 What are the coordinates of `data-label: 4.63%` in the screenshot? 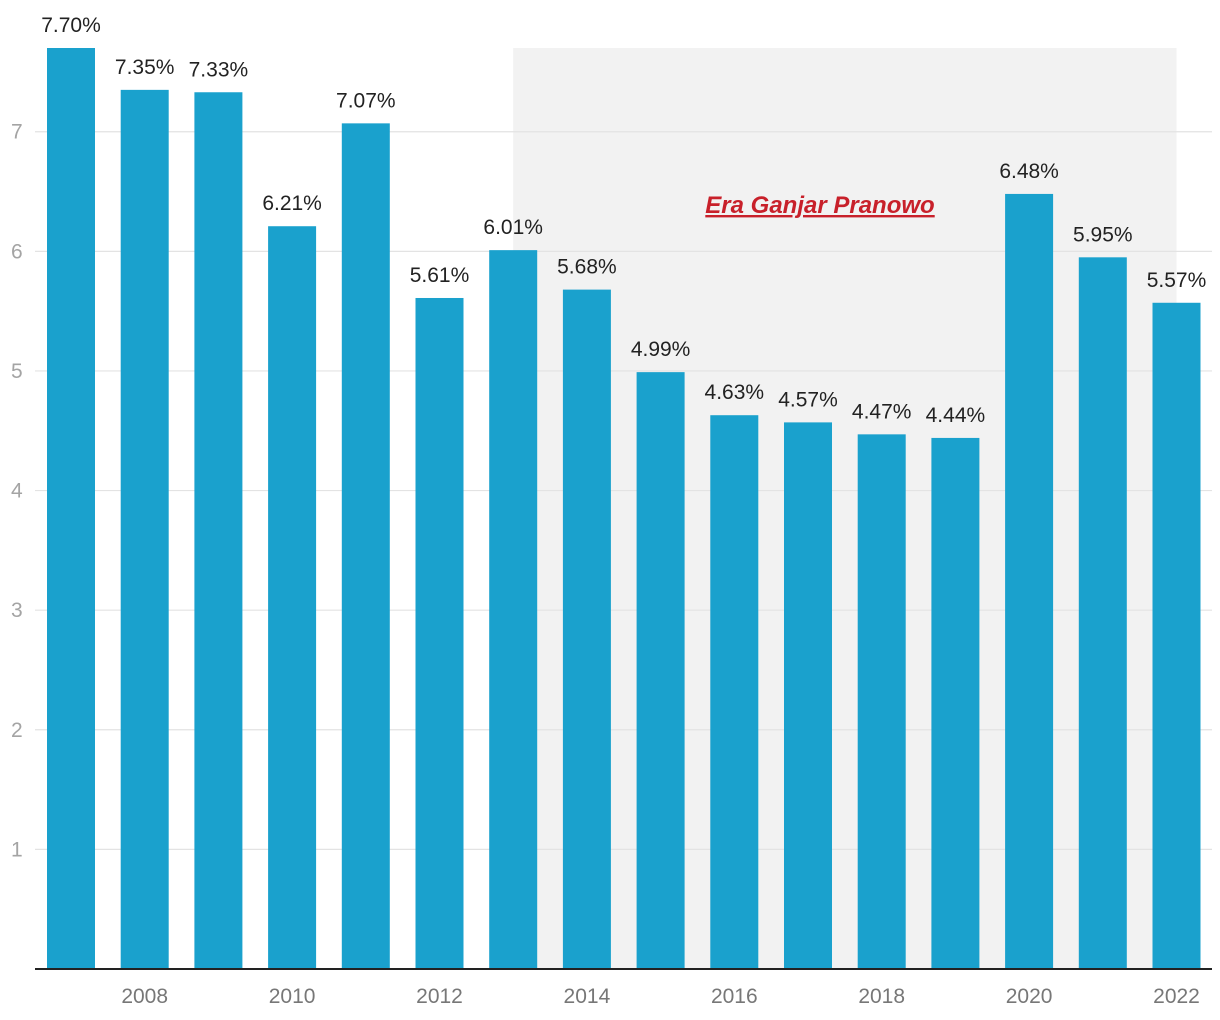 It's located at (735, 392).